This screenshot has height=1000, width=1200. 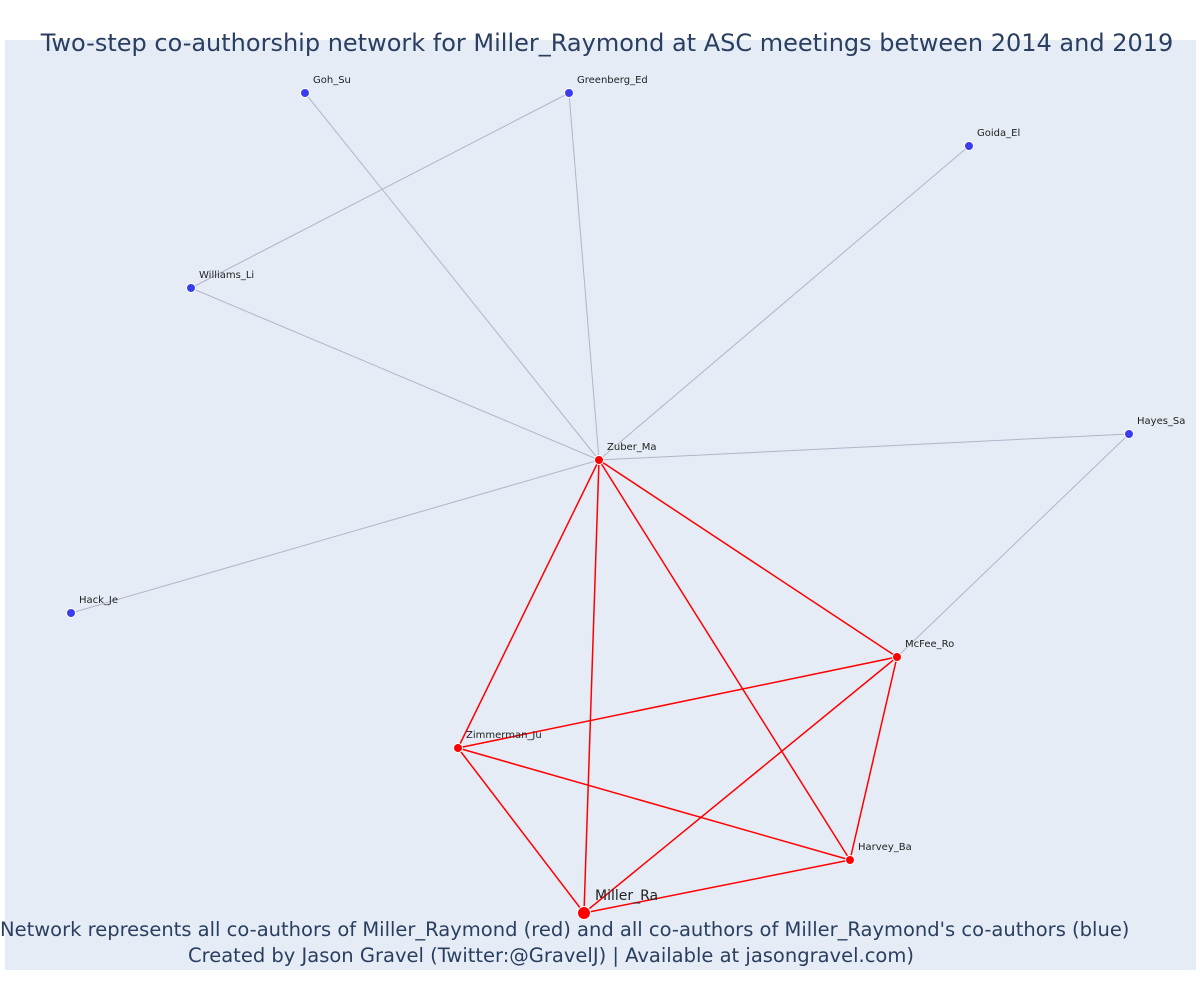 I want to click on node-hack-je: Hack_Je, so click(x=92, y=606).